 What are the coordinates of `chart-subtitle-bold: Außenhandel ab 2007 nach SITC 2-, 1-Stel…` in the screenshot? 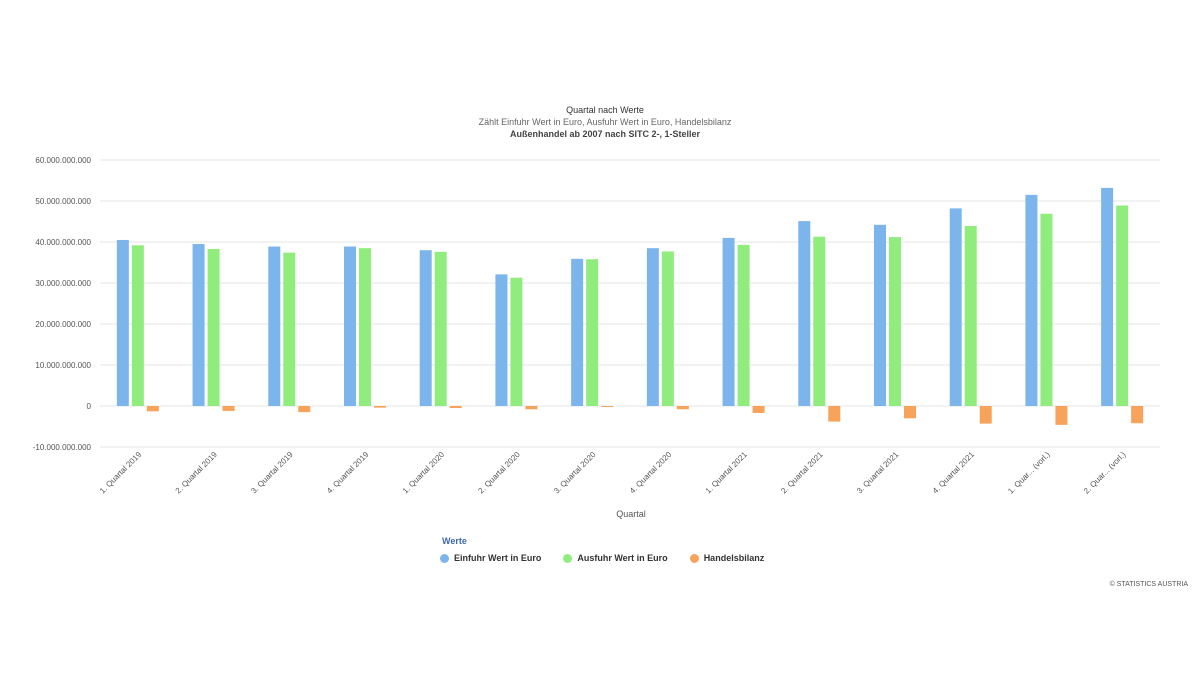 It's located at (605, 134).